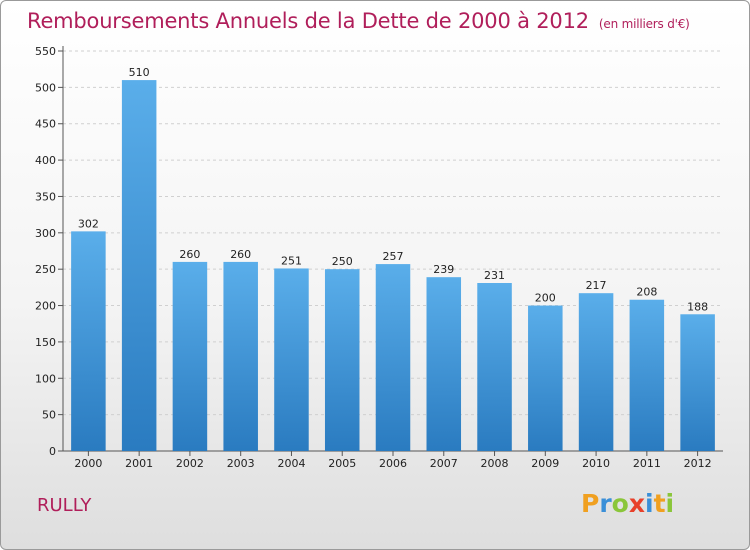 This screenshot has width=750, height=550. Describe the element at coordinates (647, 463) in the screenshot. I see `x-tick-label: 2011` at that location.